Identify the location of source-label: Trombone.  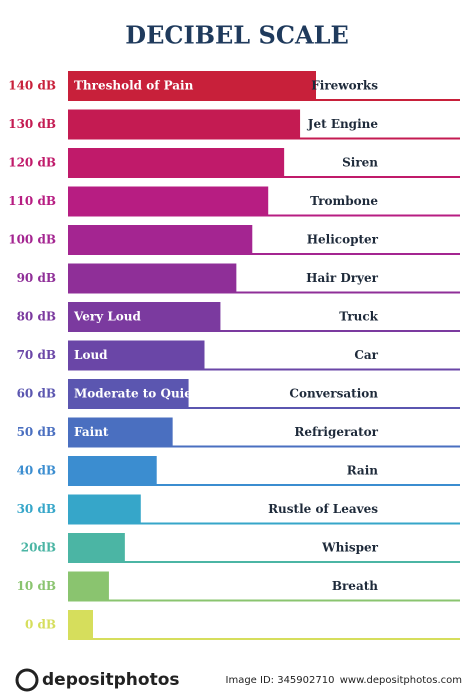
(344, 201).